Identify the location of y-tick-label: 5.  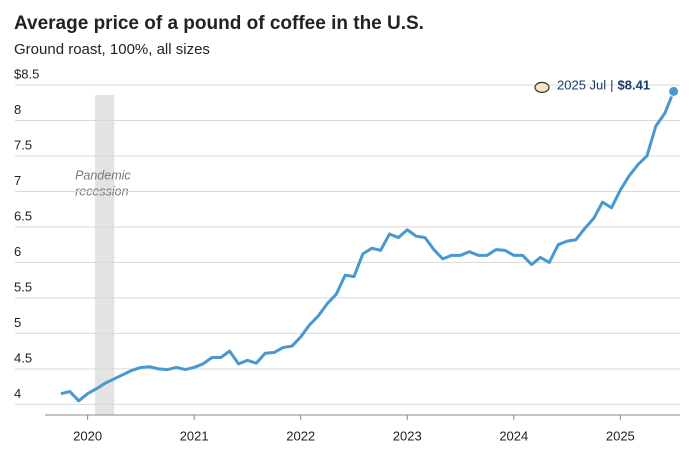
(17, 322).